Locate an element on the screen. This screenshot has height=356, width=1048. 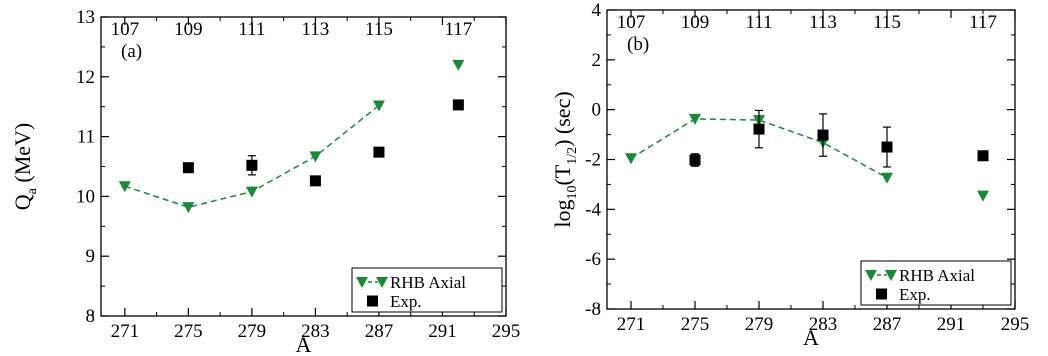
series-line-rhb-axial is located at coordinates (759, 148).